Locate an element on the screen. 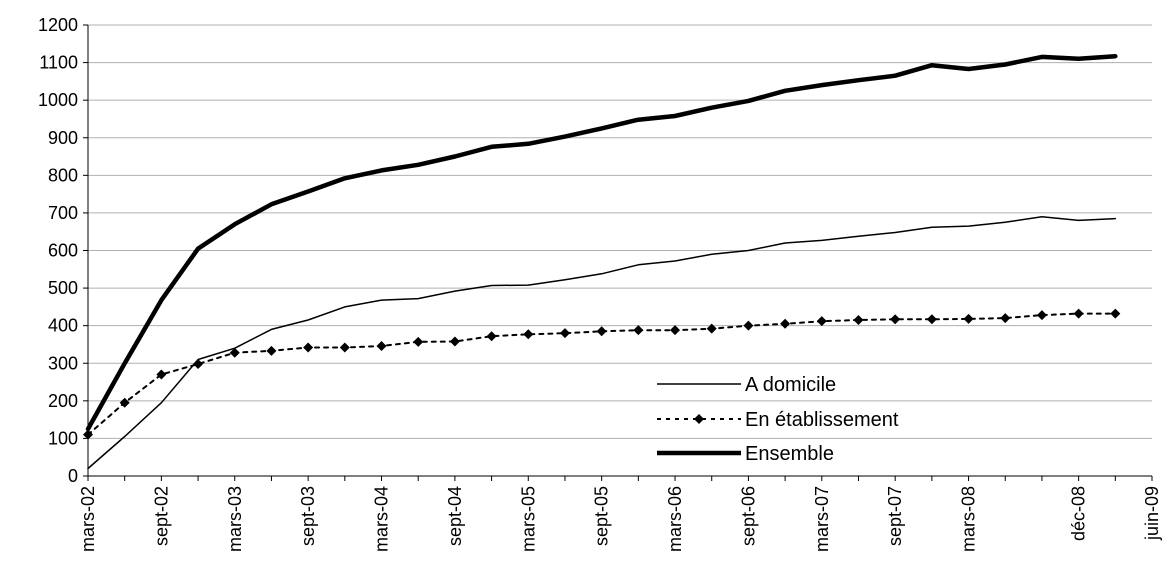 The width and height of the screenshot is (1166, 580). x-tick-label: sept-04 is located at coordinates (455, 516).